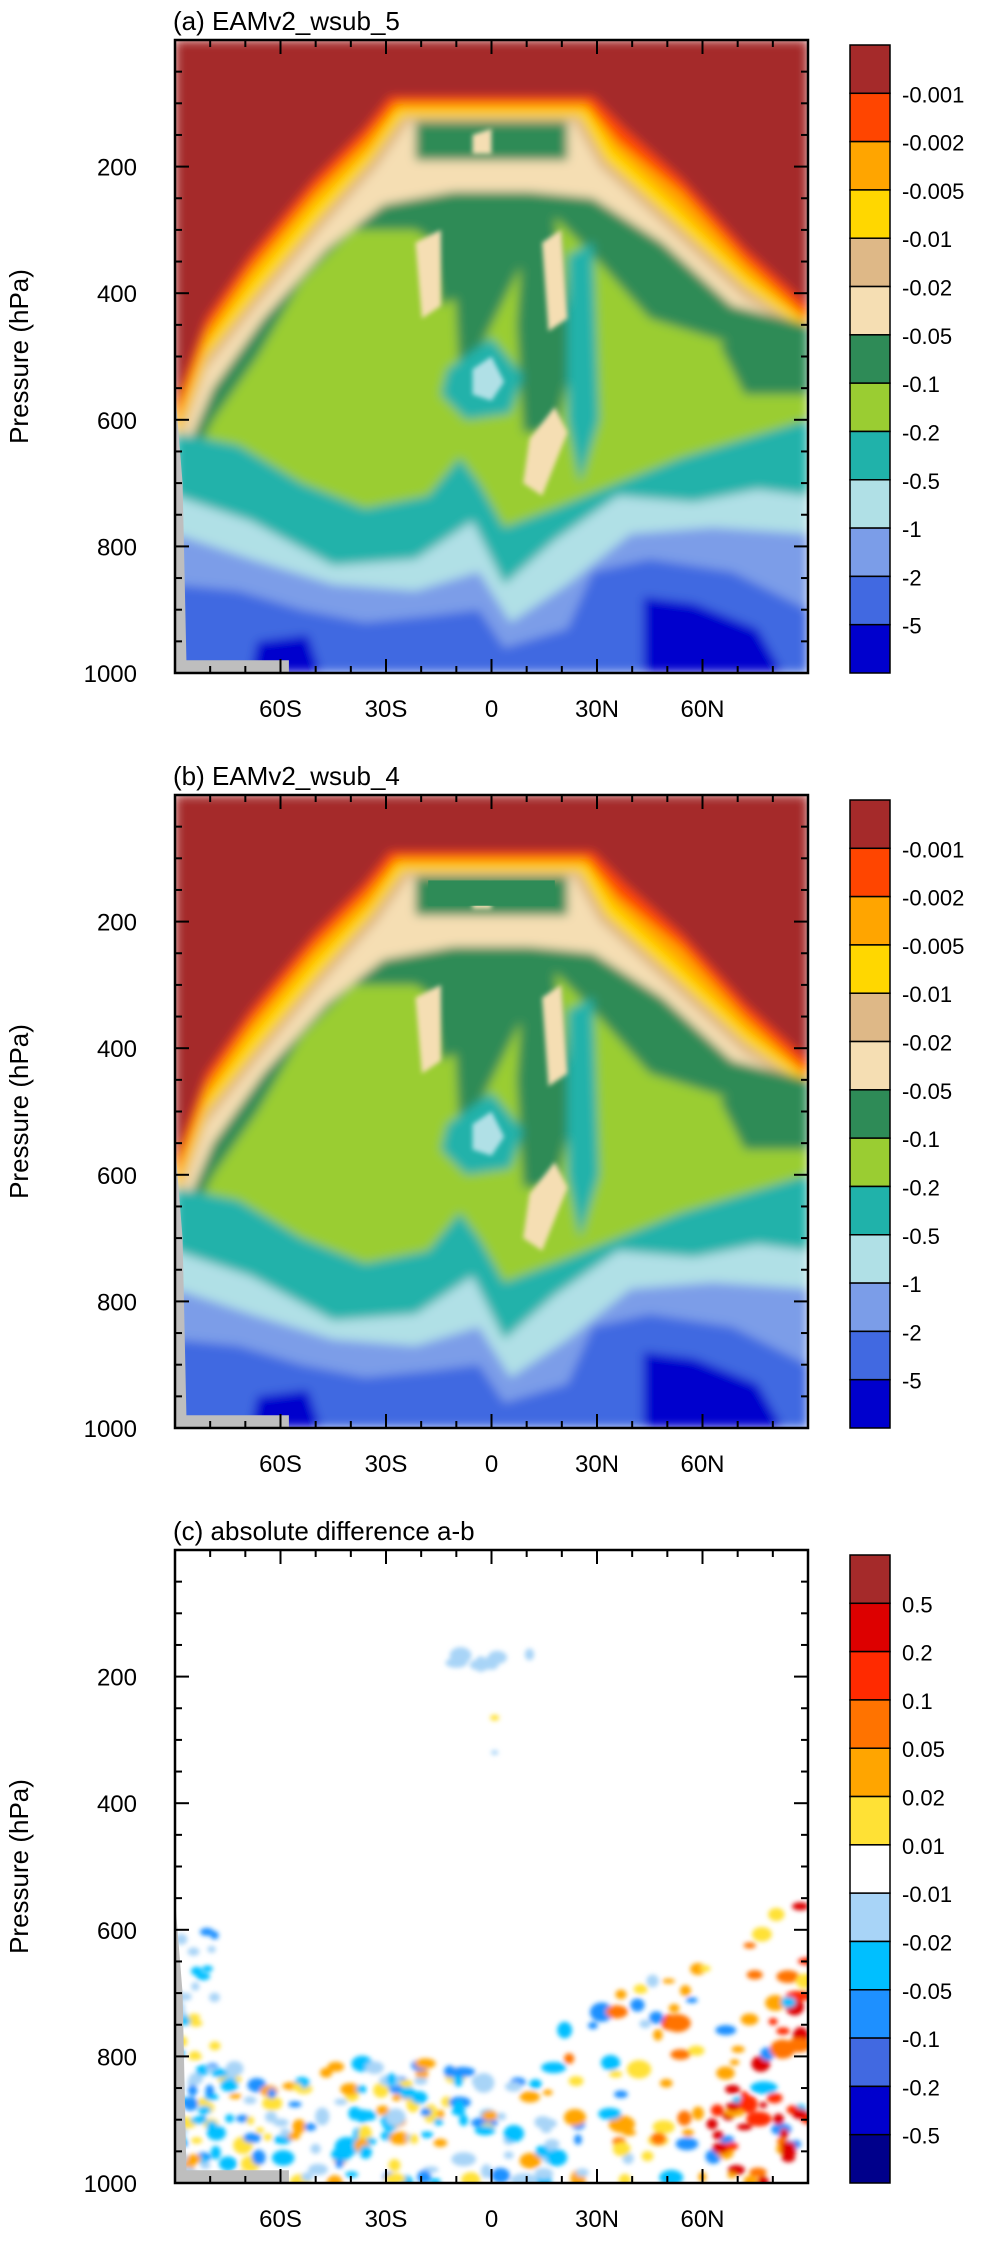 This screenshot has width=981, height=2246. Describe the element at coordinates (19, 356) in the screenshot. I see `y-axis-label: Pressure (hPa)` at that location.